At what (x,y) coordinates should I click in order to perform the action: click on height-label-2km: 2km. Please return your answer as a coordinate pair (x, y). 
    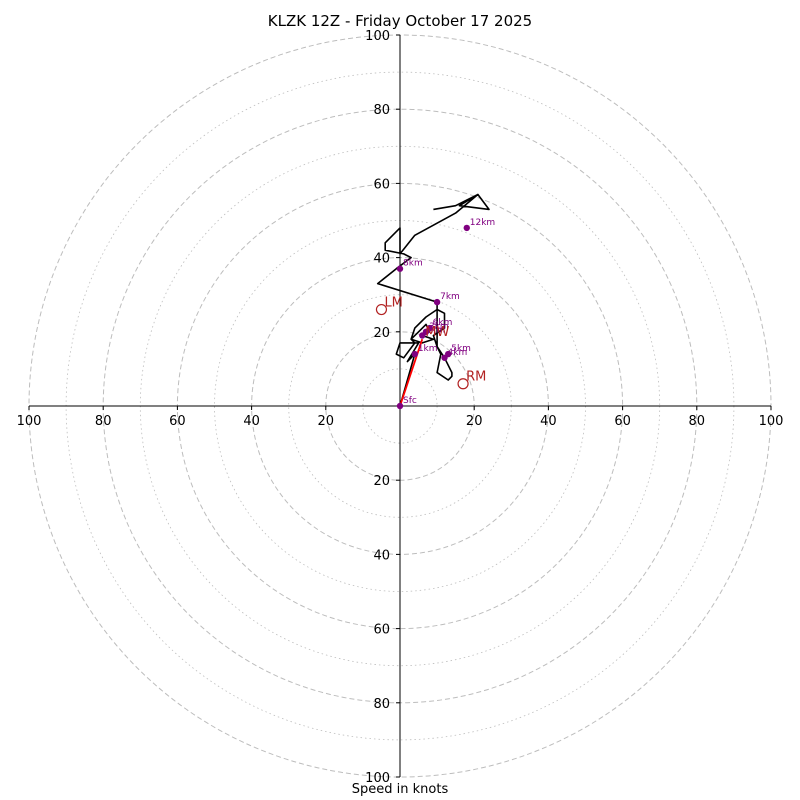
    Looking at the image, I should click on (435, 331).